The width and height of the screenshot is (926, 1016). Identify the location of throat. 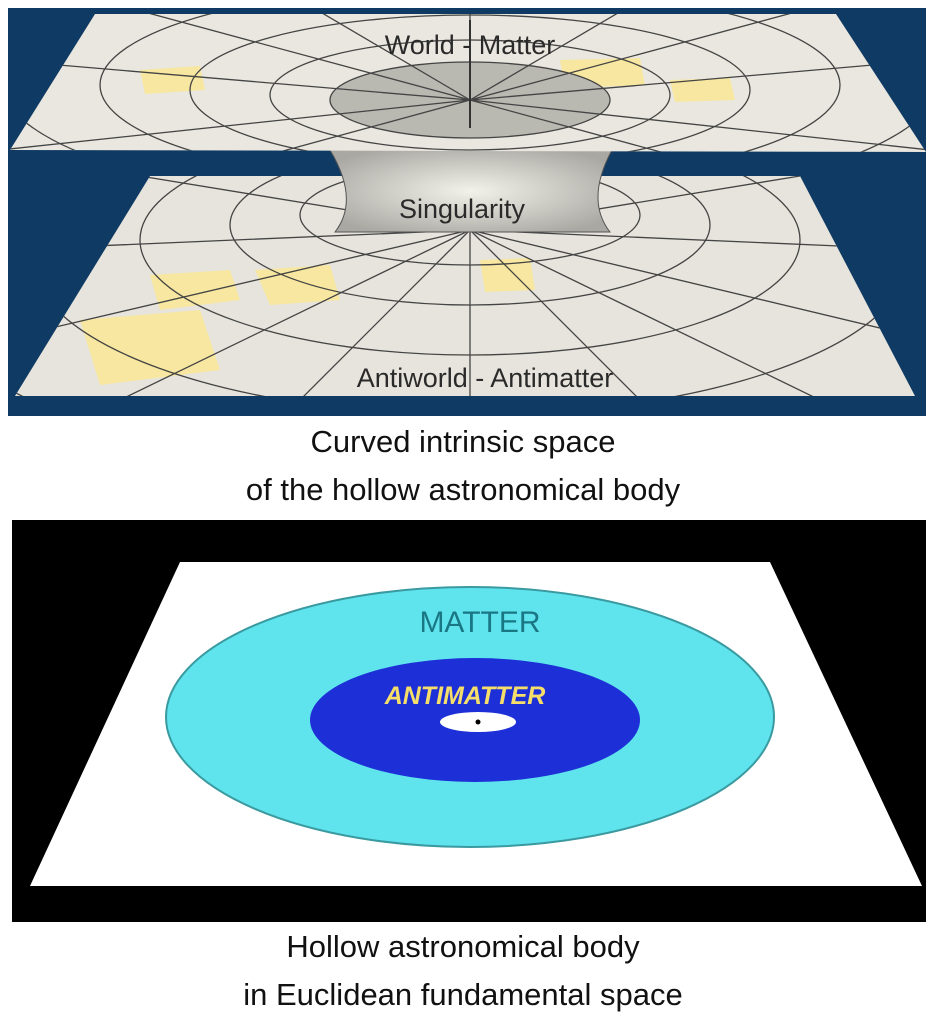
(471, 191).